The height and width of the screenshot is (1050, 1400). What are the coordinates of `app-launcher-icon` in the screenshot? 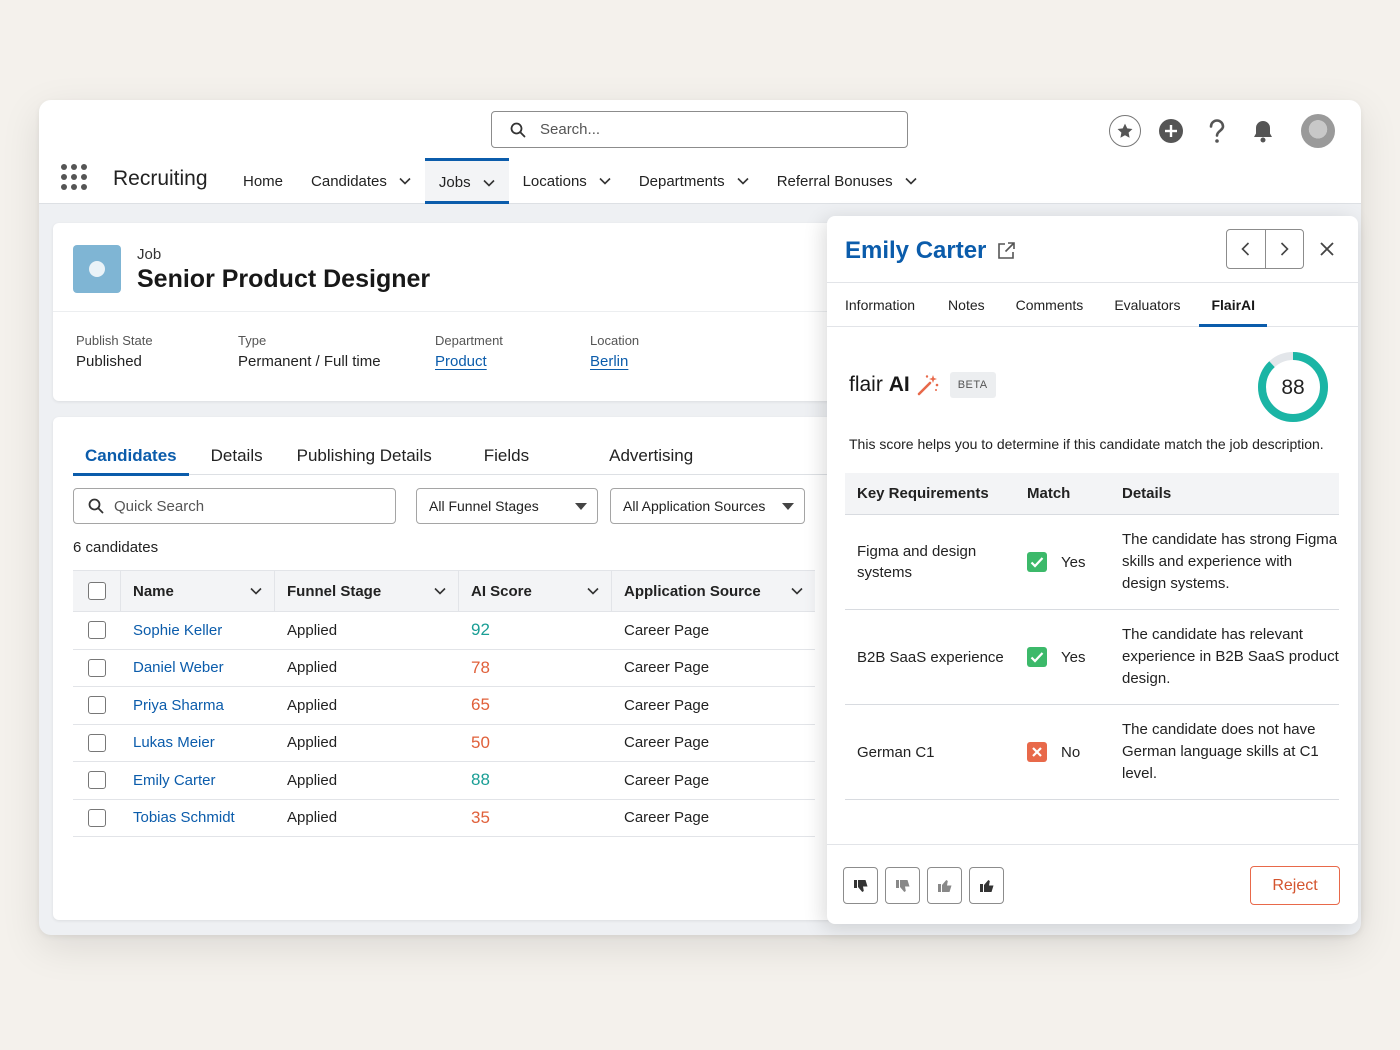 It's located at (74, 177).